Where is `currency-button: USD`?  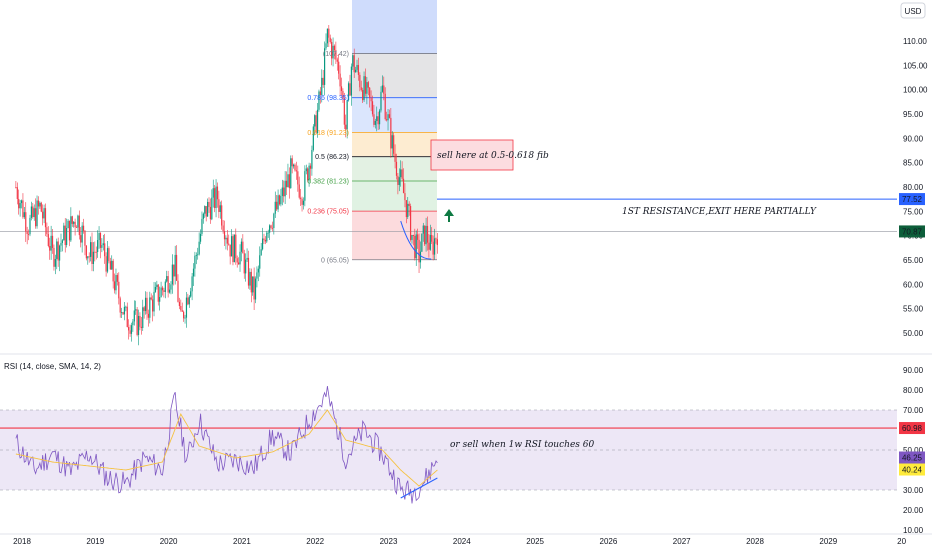
currency-button: USD is located at coordinates (913, 10).